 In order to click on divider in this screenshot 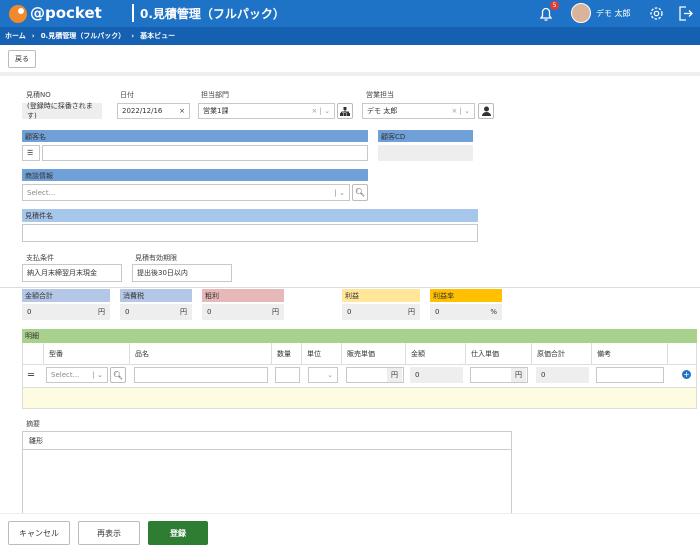, I will do `click(133, 13)`.